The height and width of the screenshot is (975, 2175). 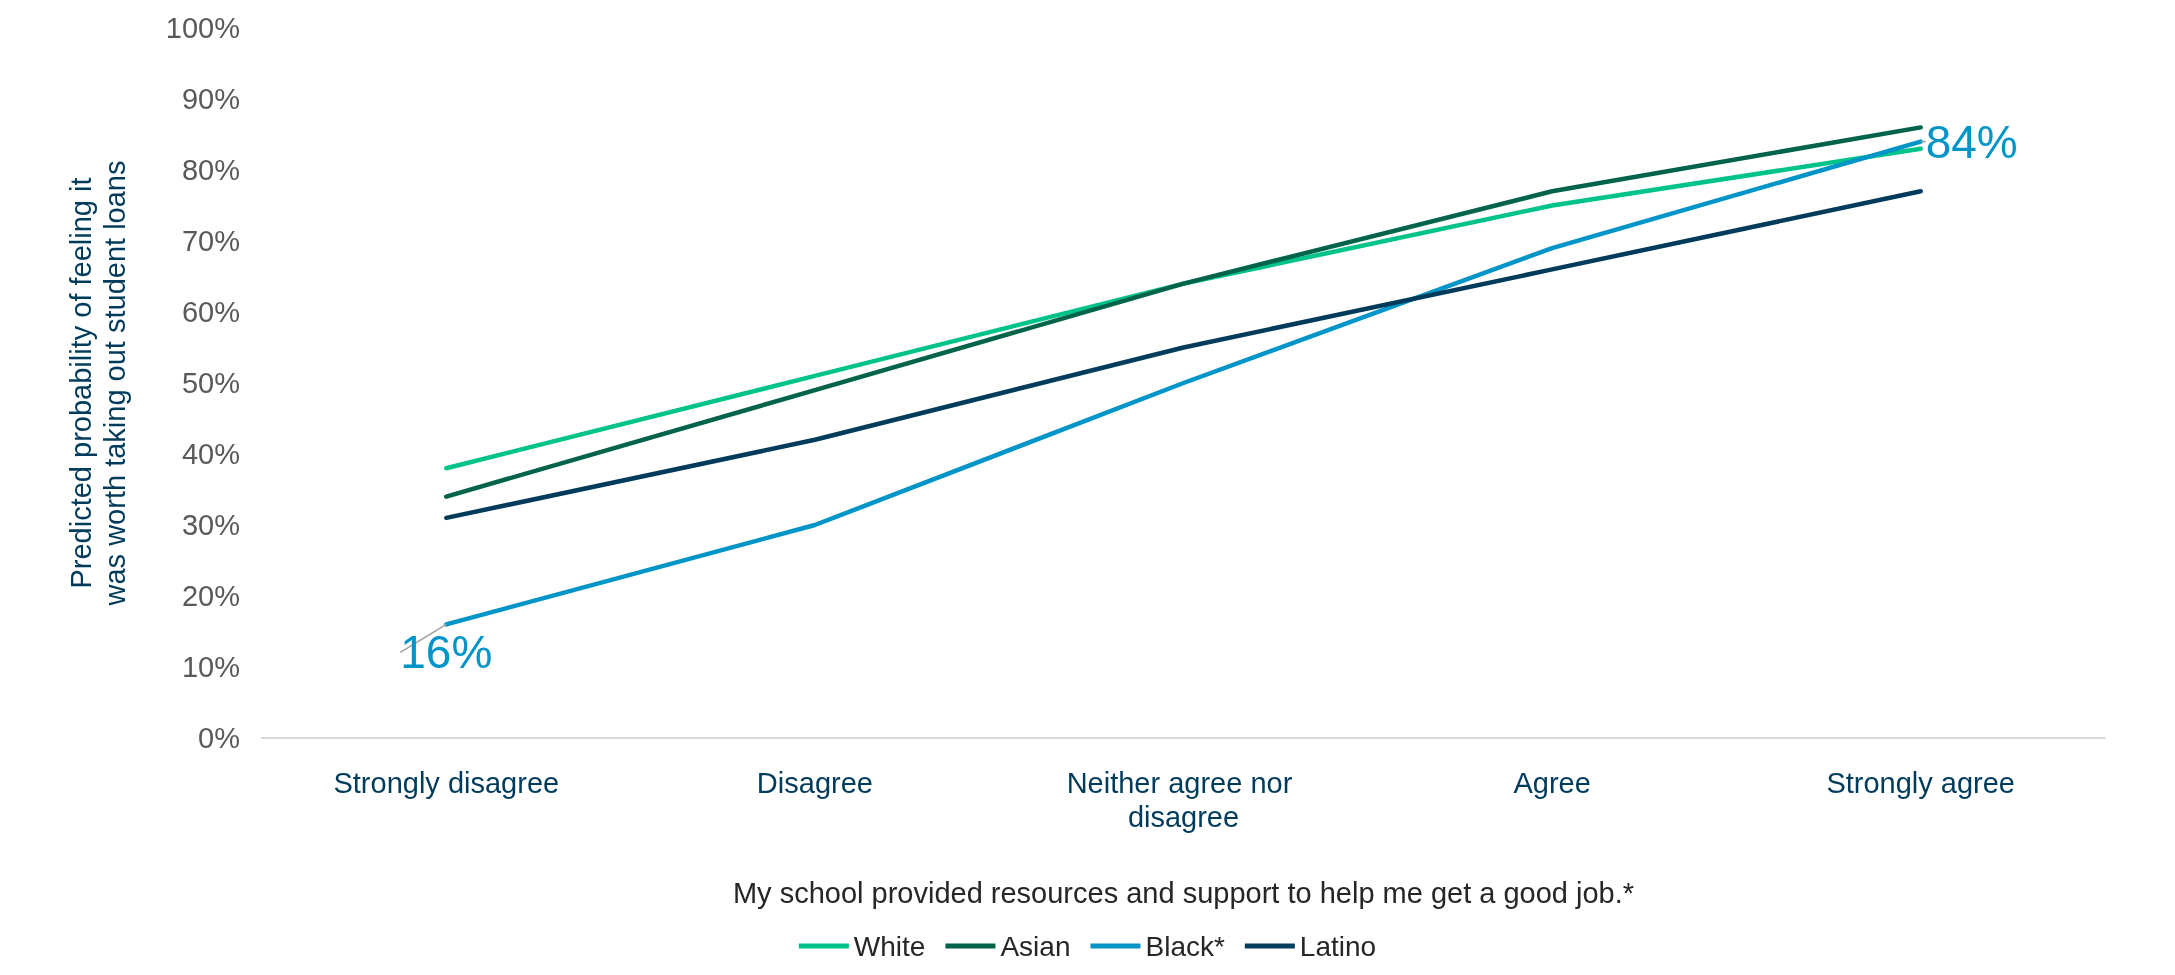 I want to click on x-axis-title: My school provided resources and support to help me get a good job.*, so click(x=1183, y=892).